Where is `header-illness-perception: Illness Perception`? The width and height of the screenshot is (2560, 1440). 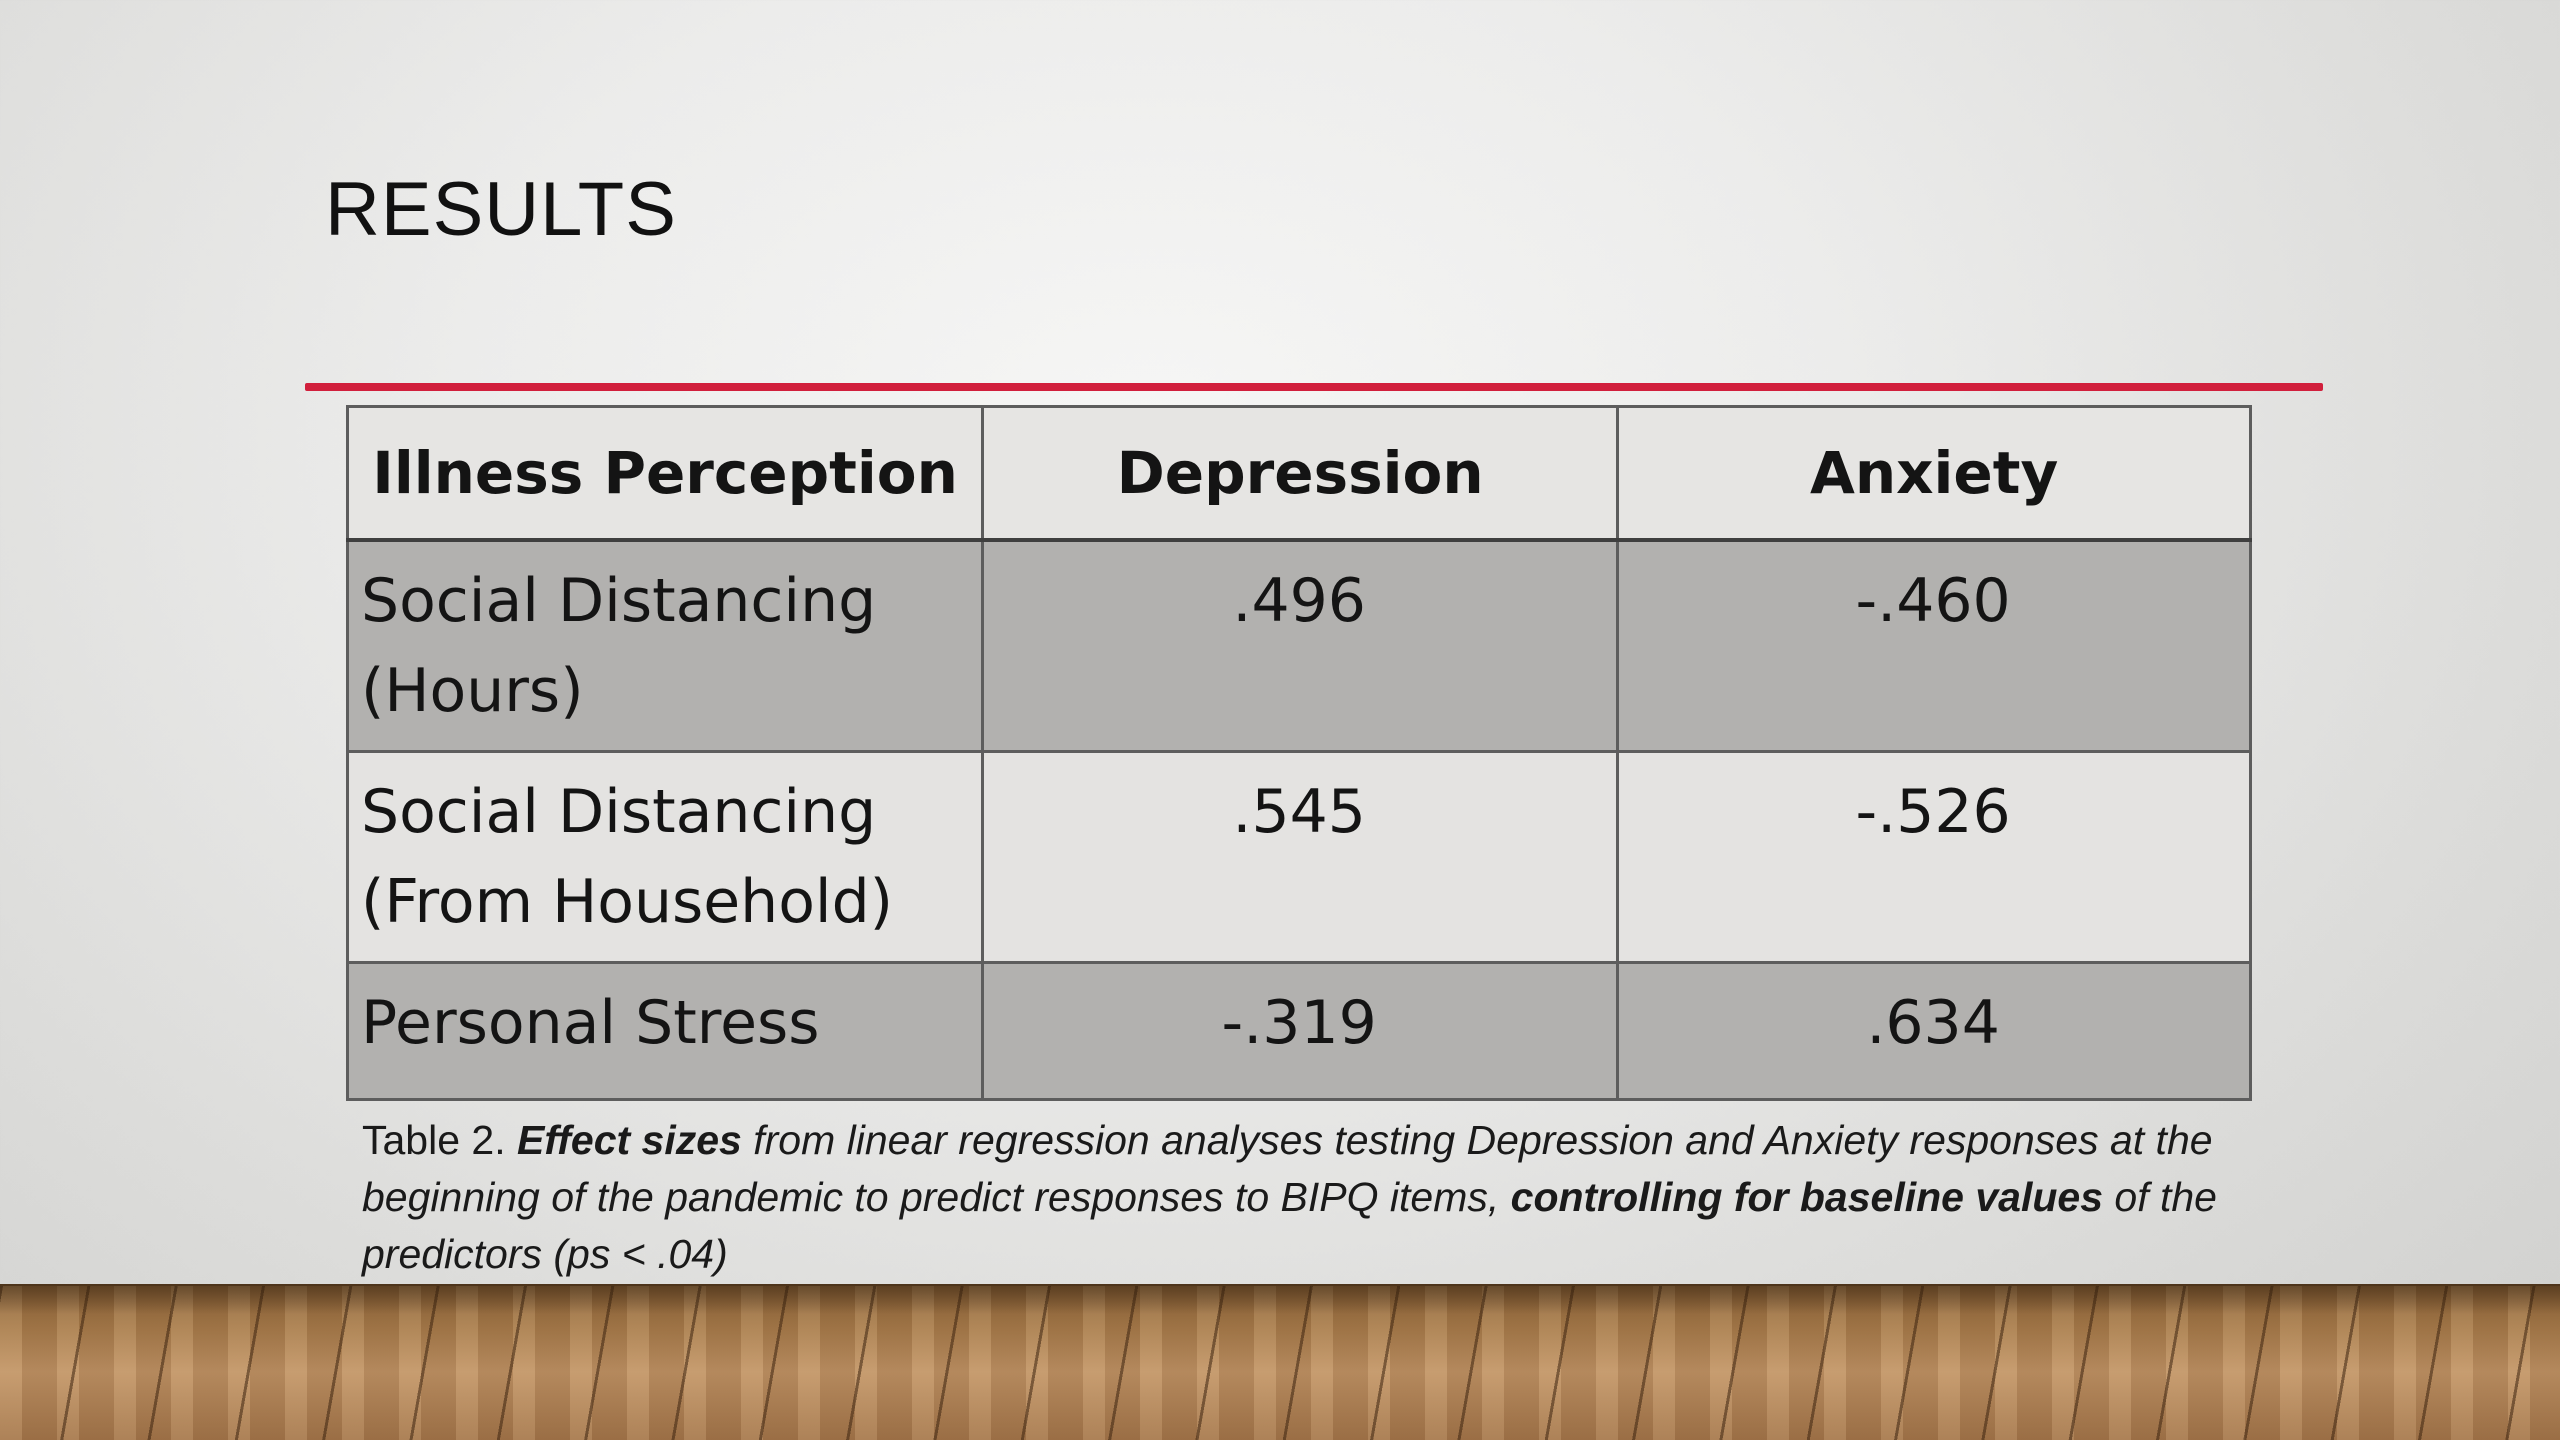
header-illness-perception: Illness Perception is located at coordinates (665, 473).